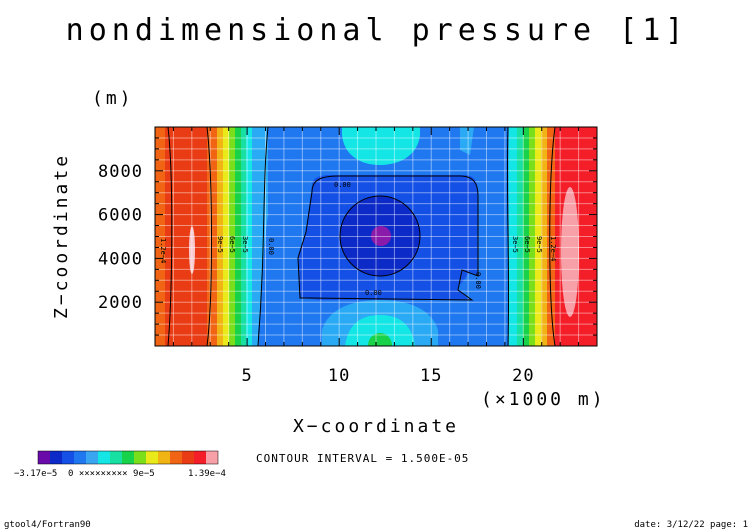 This screenshot has height=532, width=752. I want to click on contour-label-3: 0.00, so click(478, 280).